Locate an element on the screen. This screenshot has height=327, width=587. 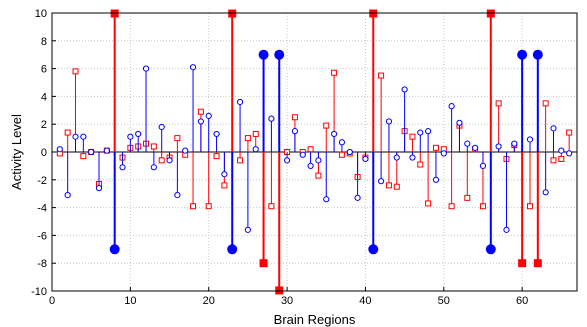
y-tick-label: 8 is located at coordinates (44, 42).